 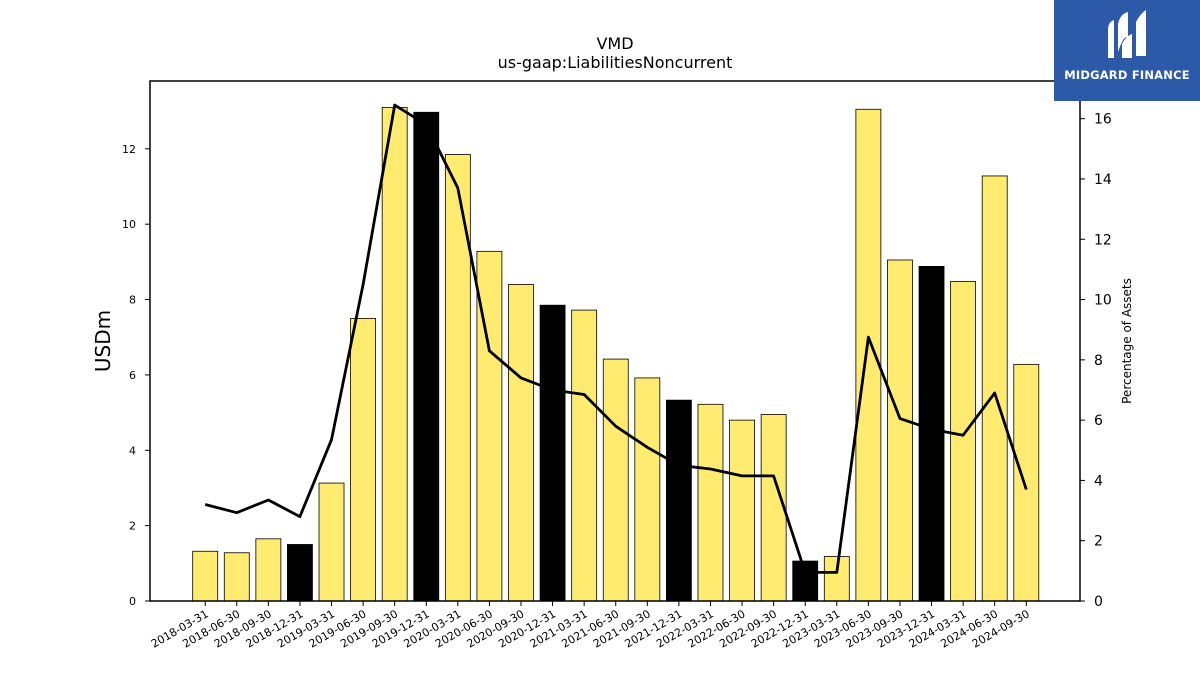 What do you see at coordinates (132, 601) in the screenshot?
I see `y-tick-label: 0` at bounding box center [132, 601].